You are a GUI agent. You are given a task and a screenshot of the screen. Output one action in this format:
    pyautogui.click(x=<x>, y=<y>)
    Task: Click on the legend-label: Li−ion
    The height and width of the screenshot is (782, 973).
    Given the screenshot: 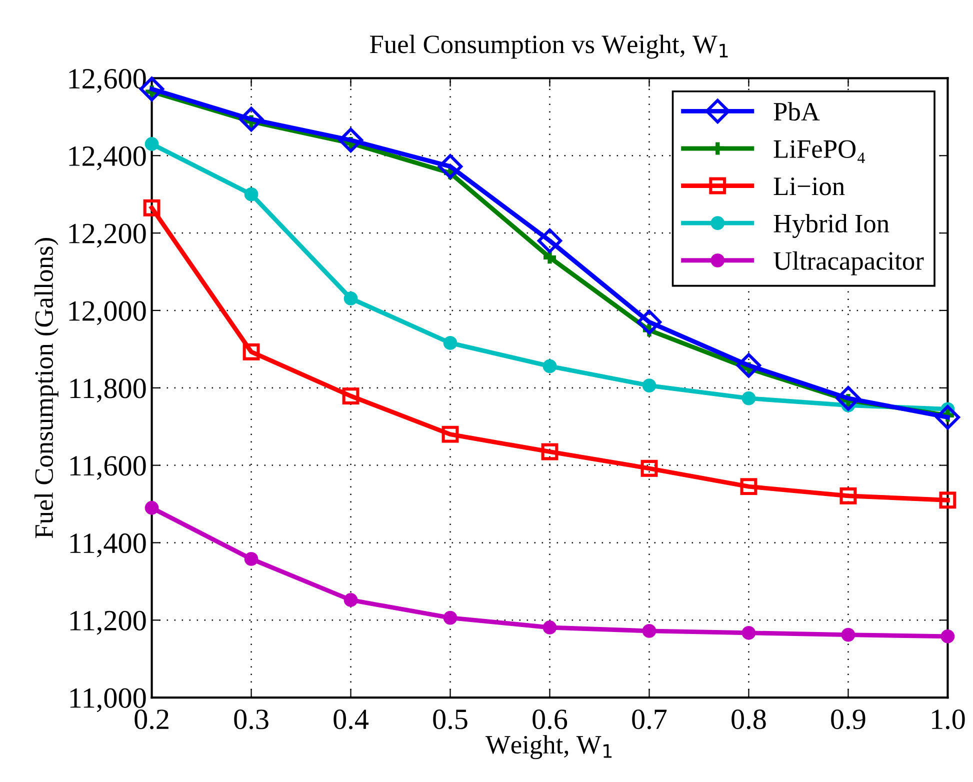 What is the action you would take?
    pyautogui.click(x=809, y=187)
    